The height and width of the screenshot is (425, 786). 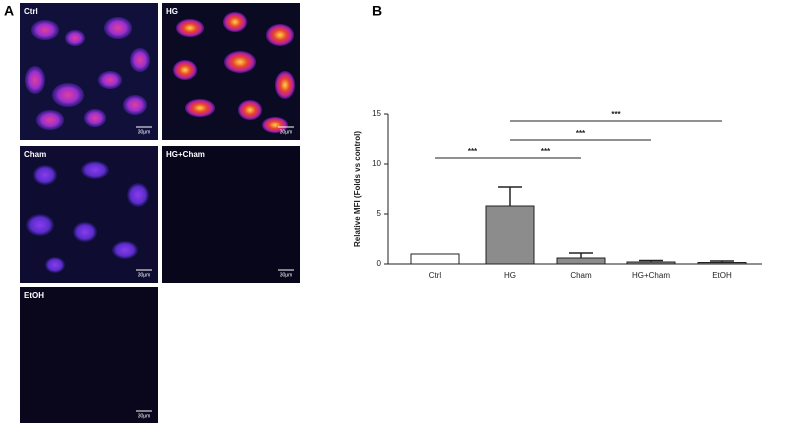 I want to click on image-label: HG, so click(x=172, y=11).